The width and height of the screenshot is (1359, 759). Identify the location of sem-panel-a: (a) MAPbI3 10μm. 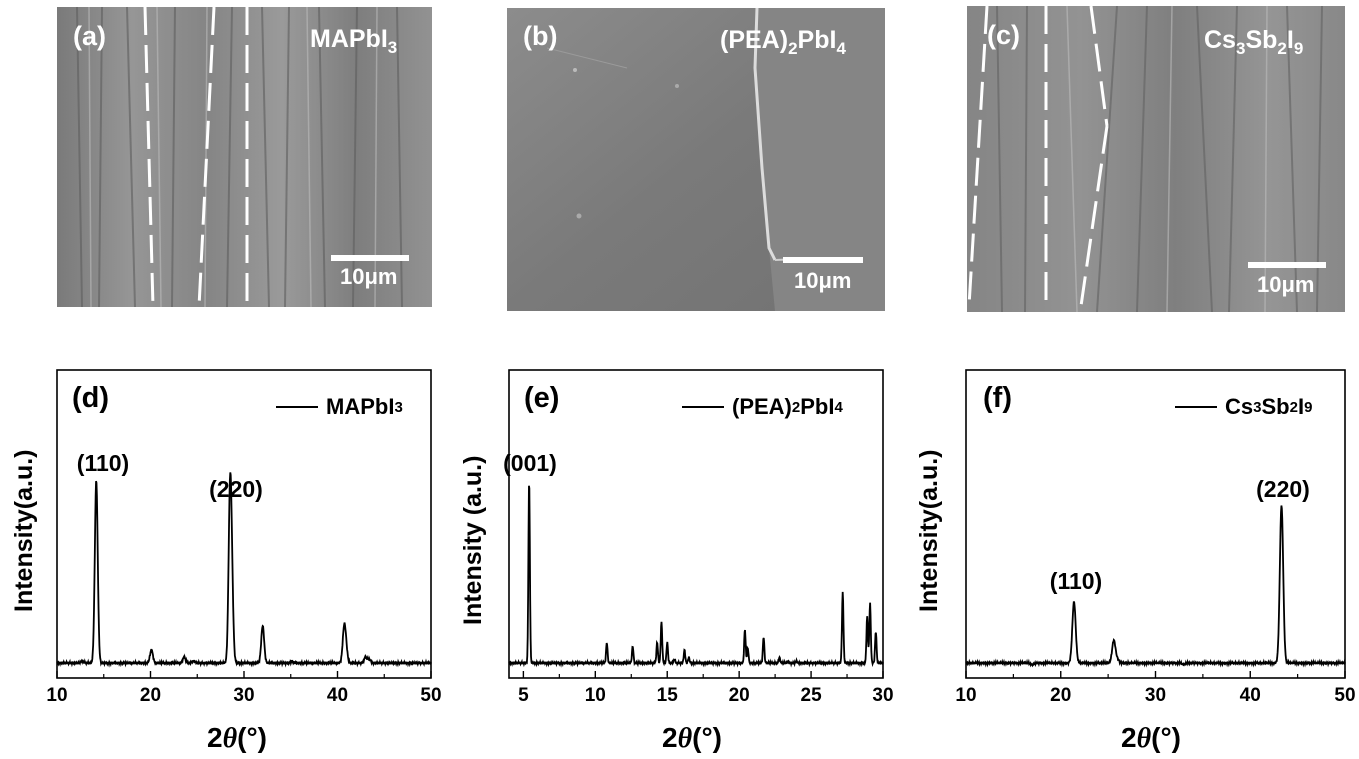
(244, 157).